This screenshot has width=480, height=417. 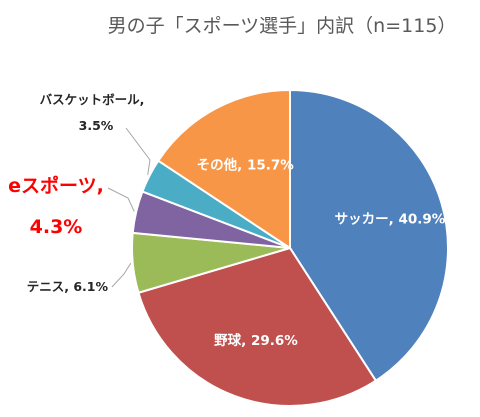 I want to click on data-label-esports-value: 4.3%, so click(x=56, y=227).